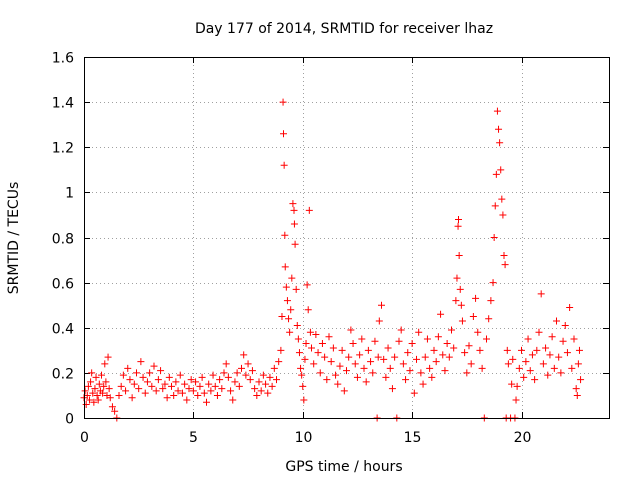  What do you see at coordinates (413, 438) in the screenshot?
I see `x-tick-label: 15` at bounding box center [413, 438].